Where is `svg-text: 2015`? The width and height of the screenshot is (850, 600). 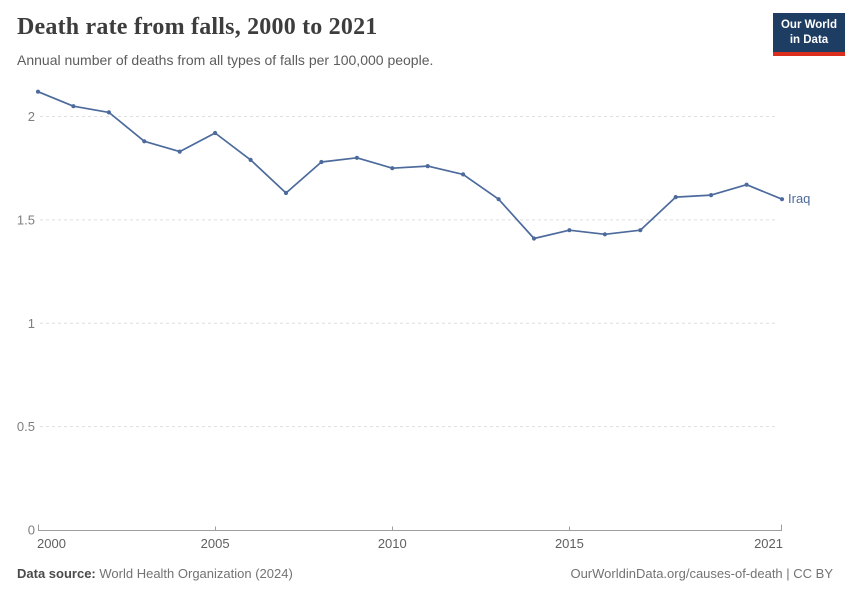 svg-text: 2015 is located at coordinates (569, 543).